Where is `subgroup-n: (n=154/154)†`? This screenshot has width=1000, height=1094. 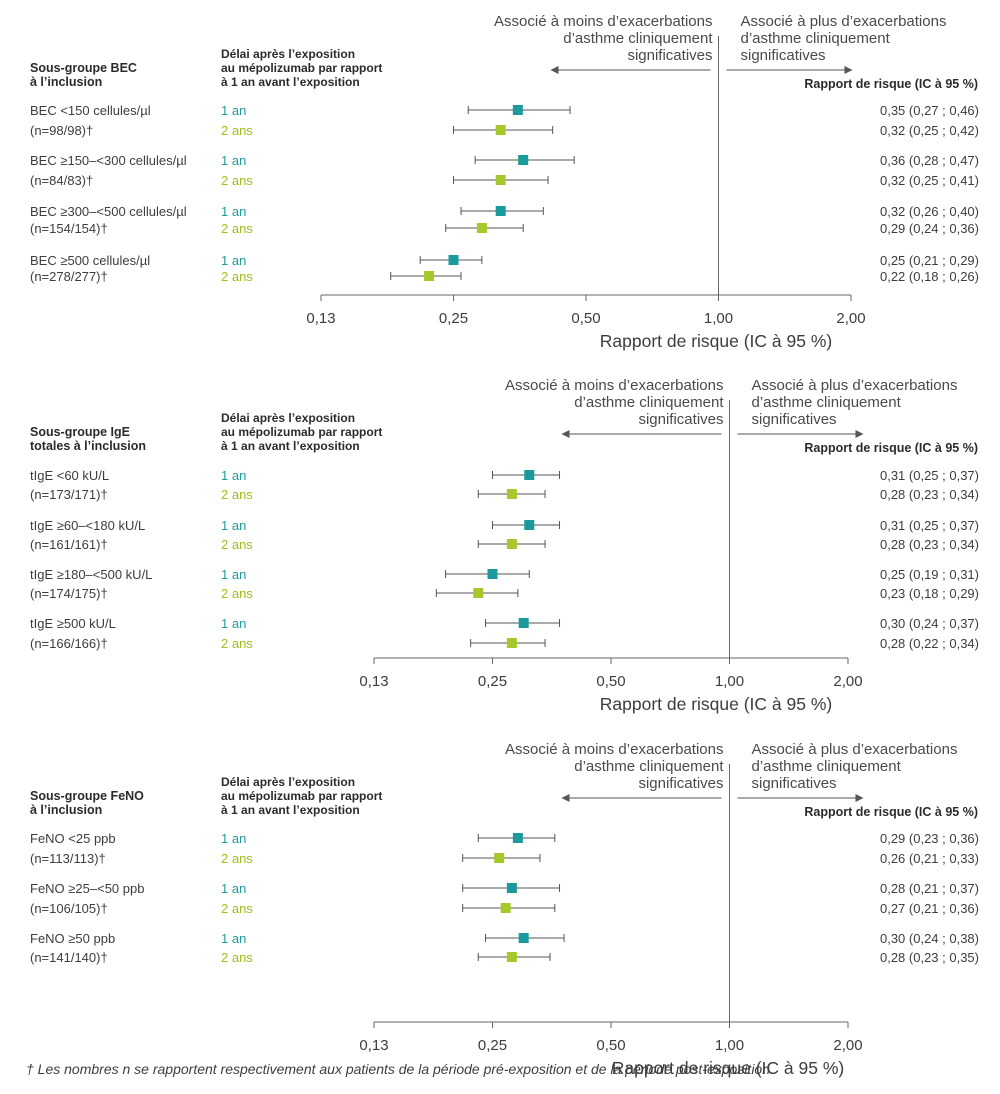 subgroup-n: (n=154/154)† is located at coordinates (69, 228).